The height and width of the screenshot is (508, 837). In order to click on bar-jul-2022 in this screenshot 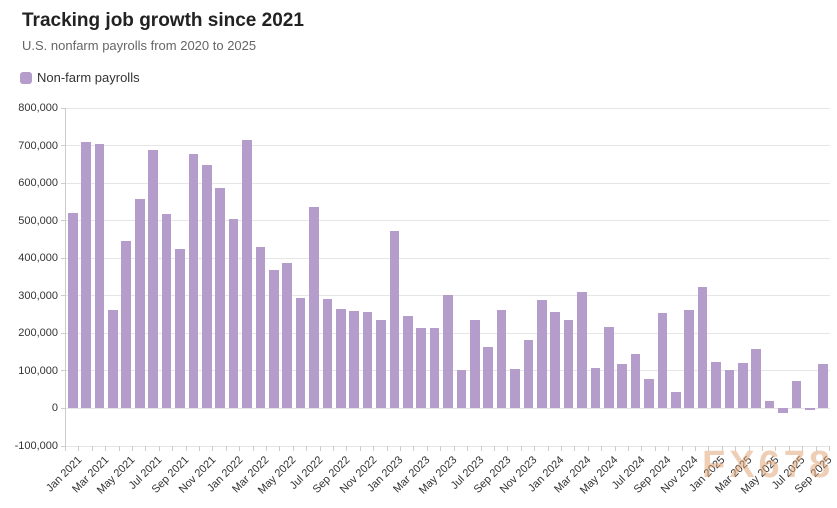, I will do `click(314, 307)`.